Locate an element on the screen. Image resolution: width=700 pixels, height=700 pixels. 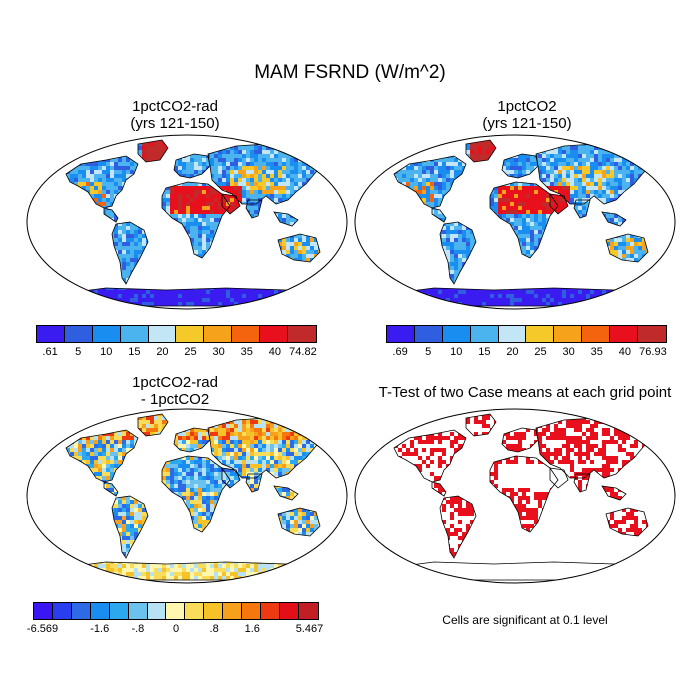
map-panel-1pctco2 is located at coordinates (515, 222).